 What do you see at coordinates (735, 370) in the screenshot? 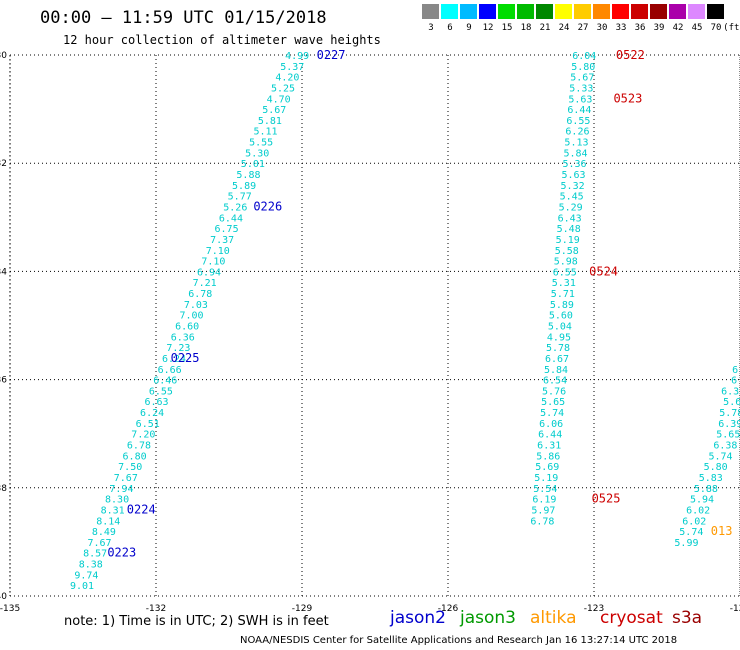
I see `wave-height-value: 6` at bounding box center [735, 370].